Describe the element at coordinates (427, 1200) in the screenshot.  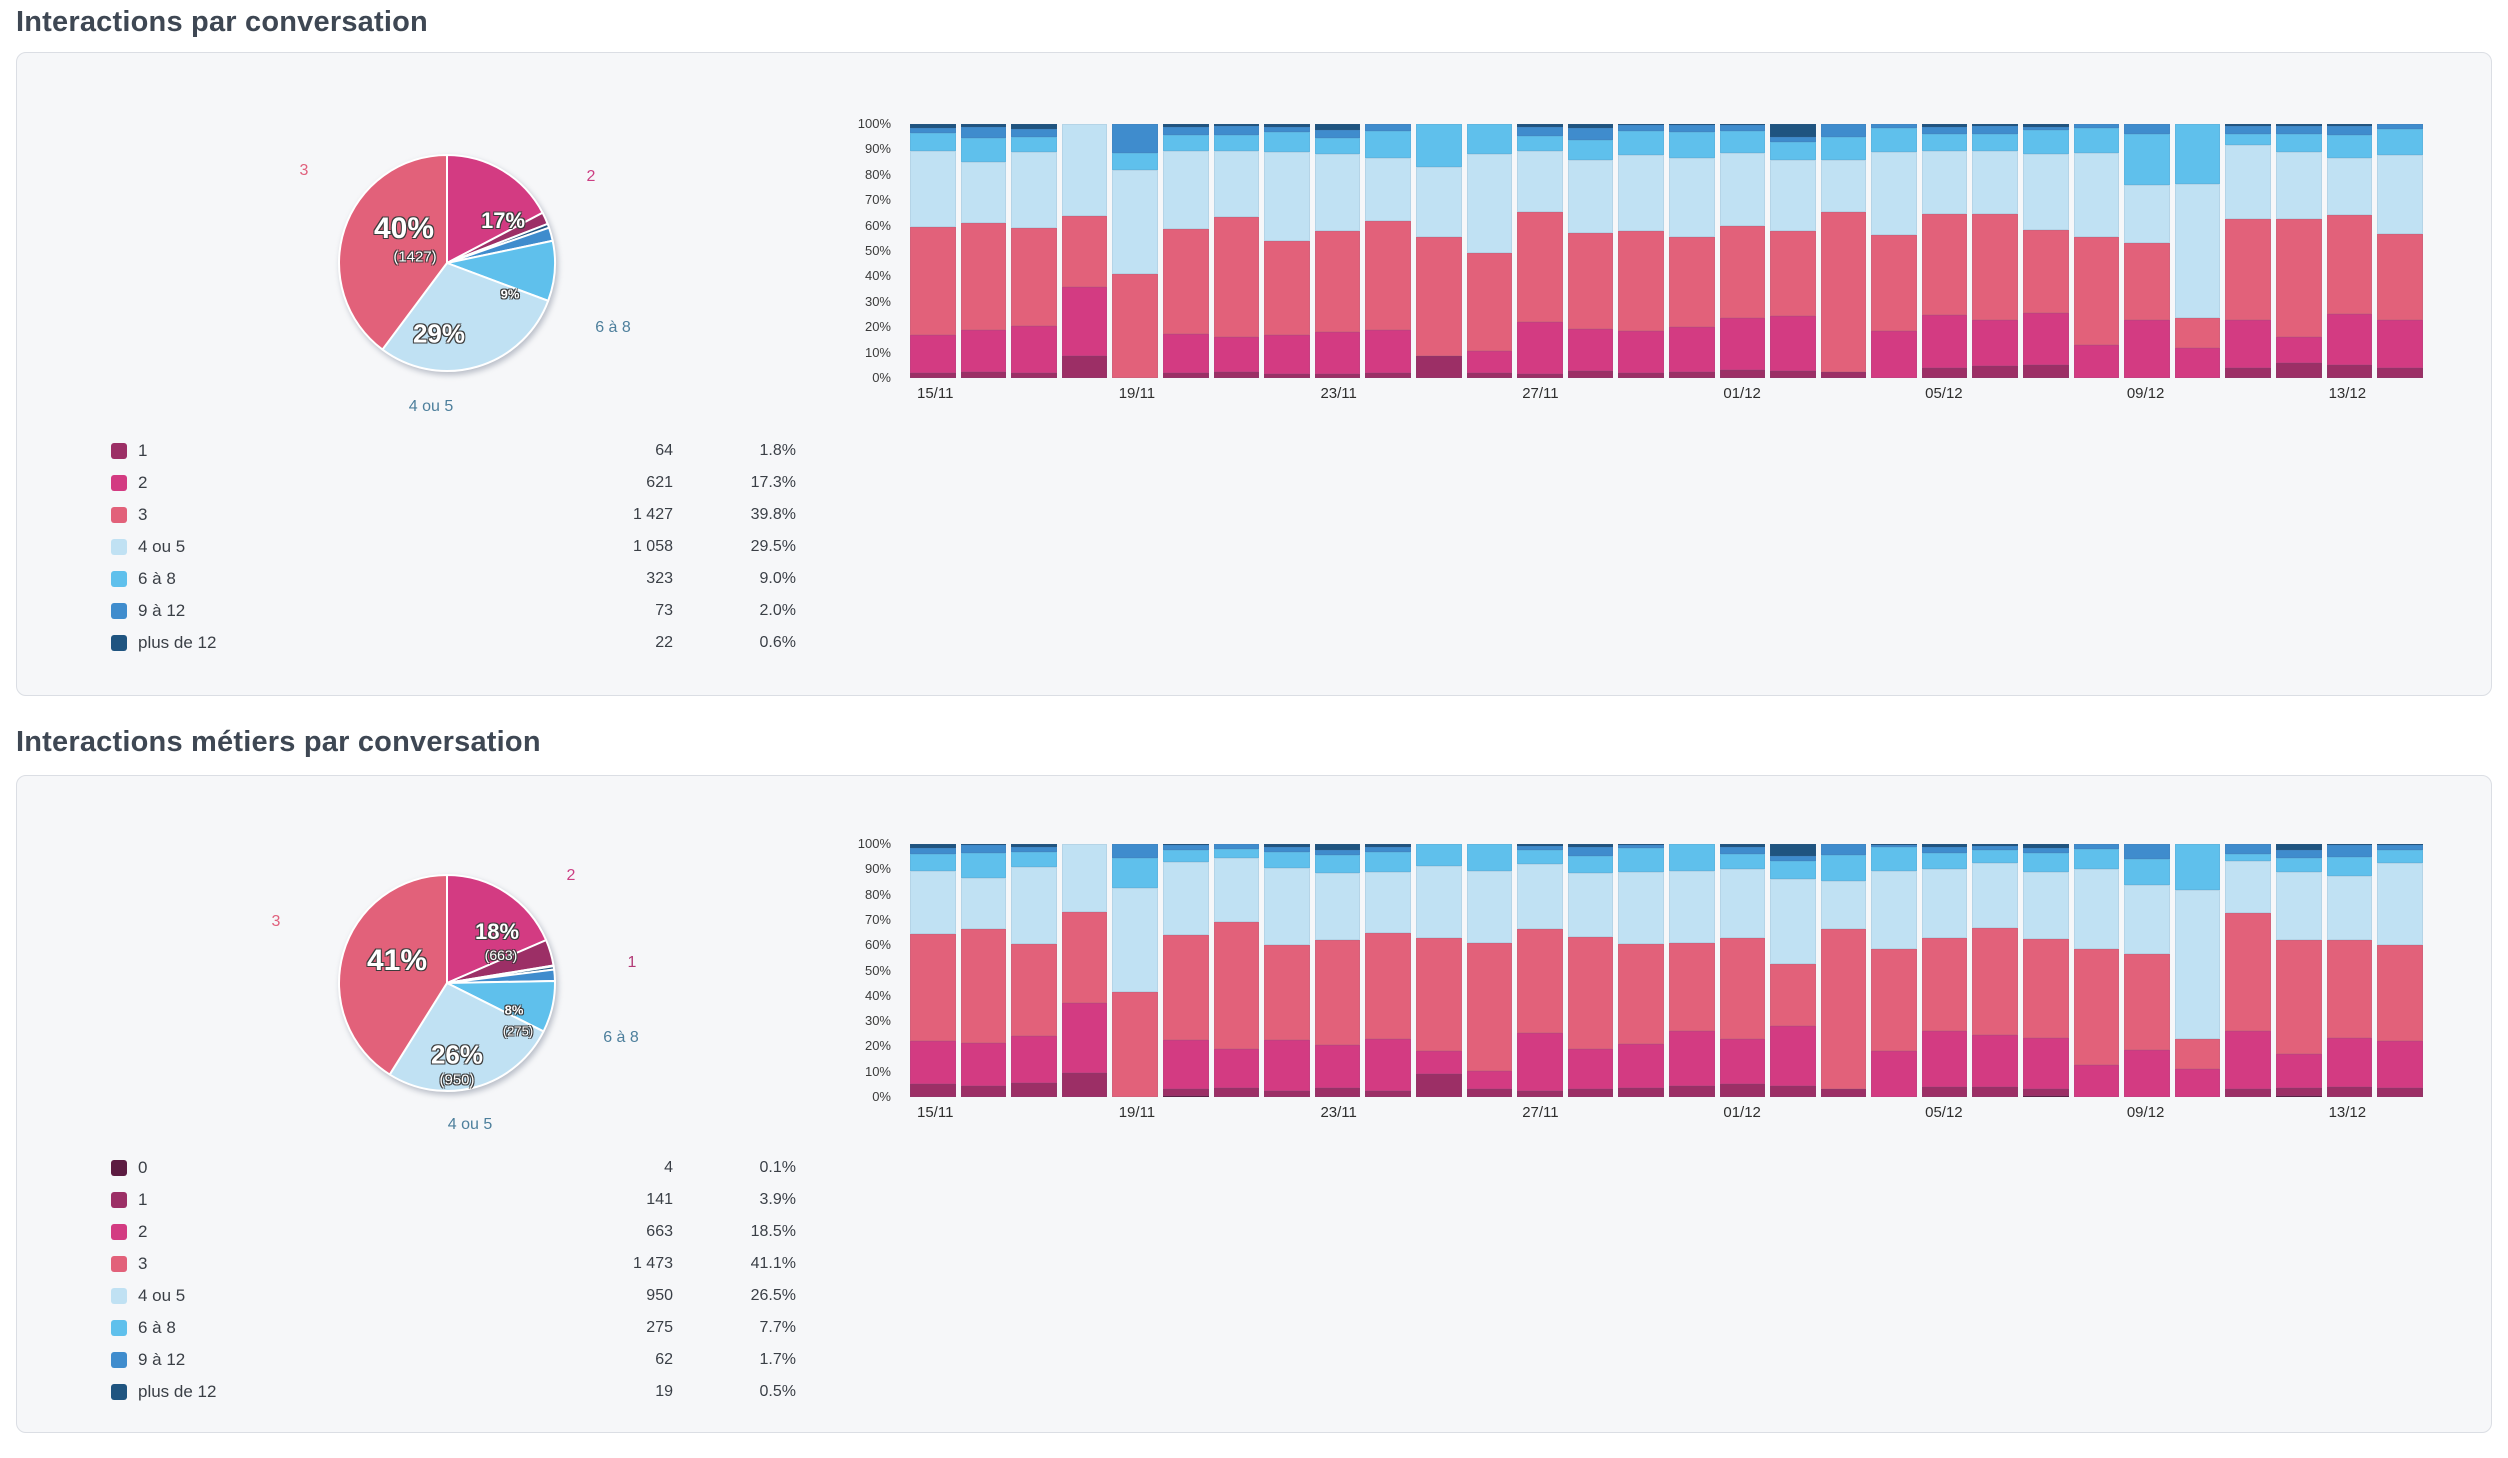
I see `legend-row: 1 141 3.9%` at that location.